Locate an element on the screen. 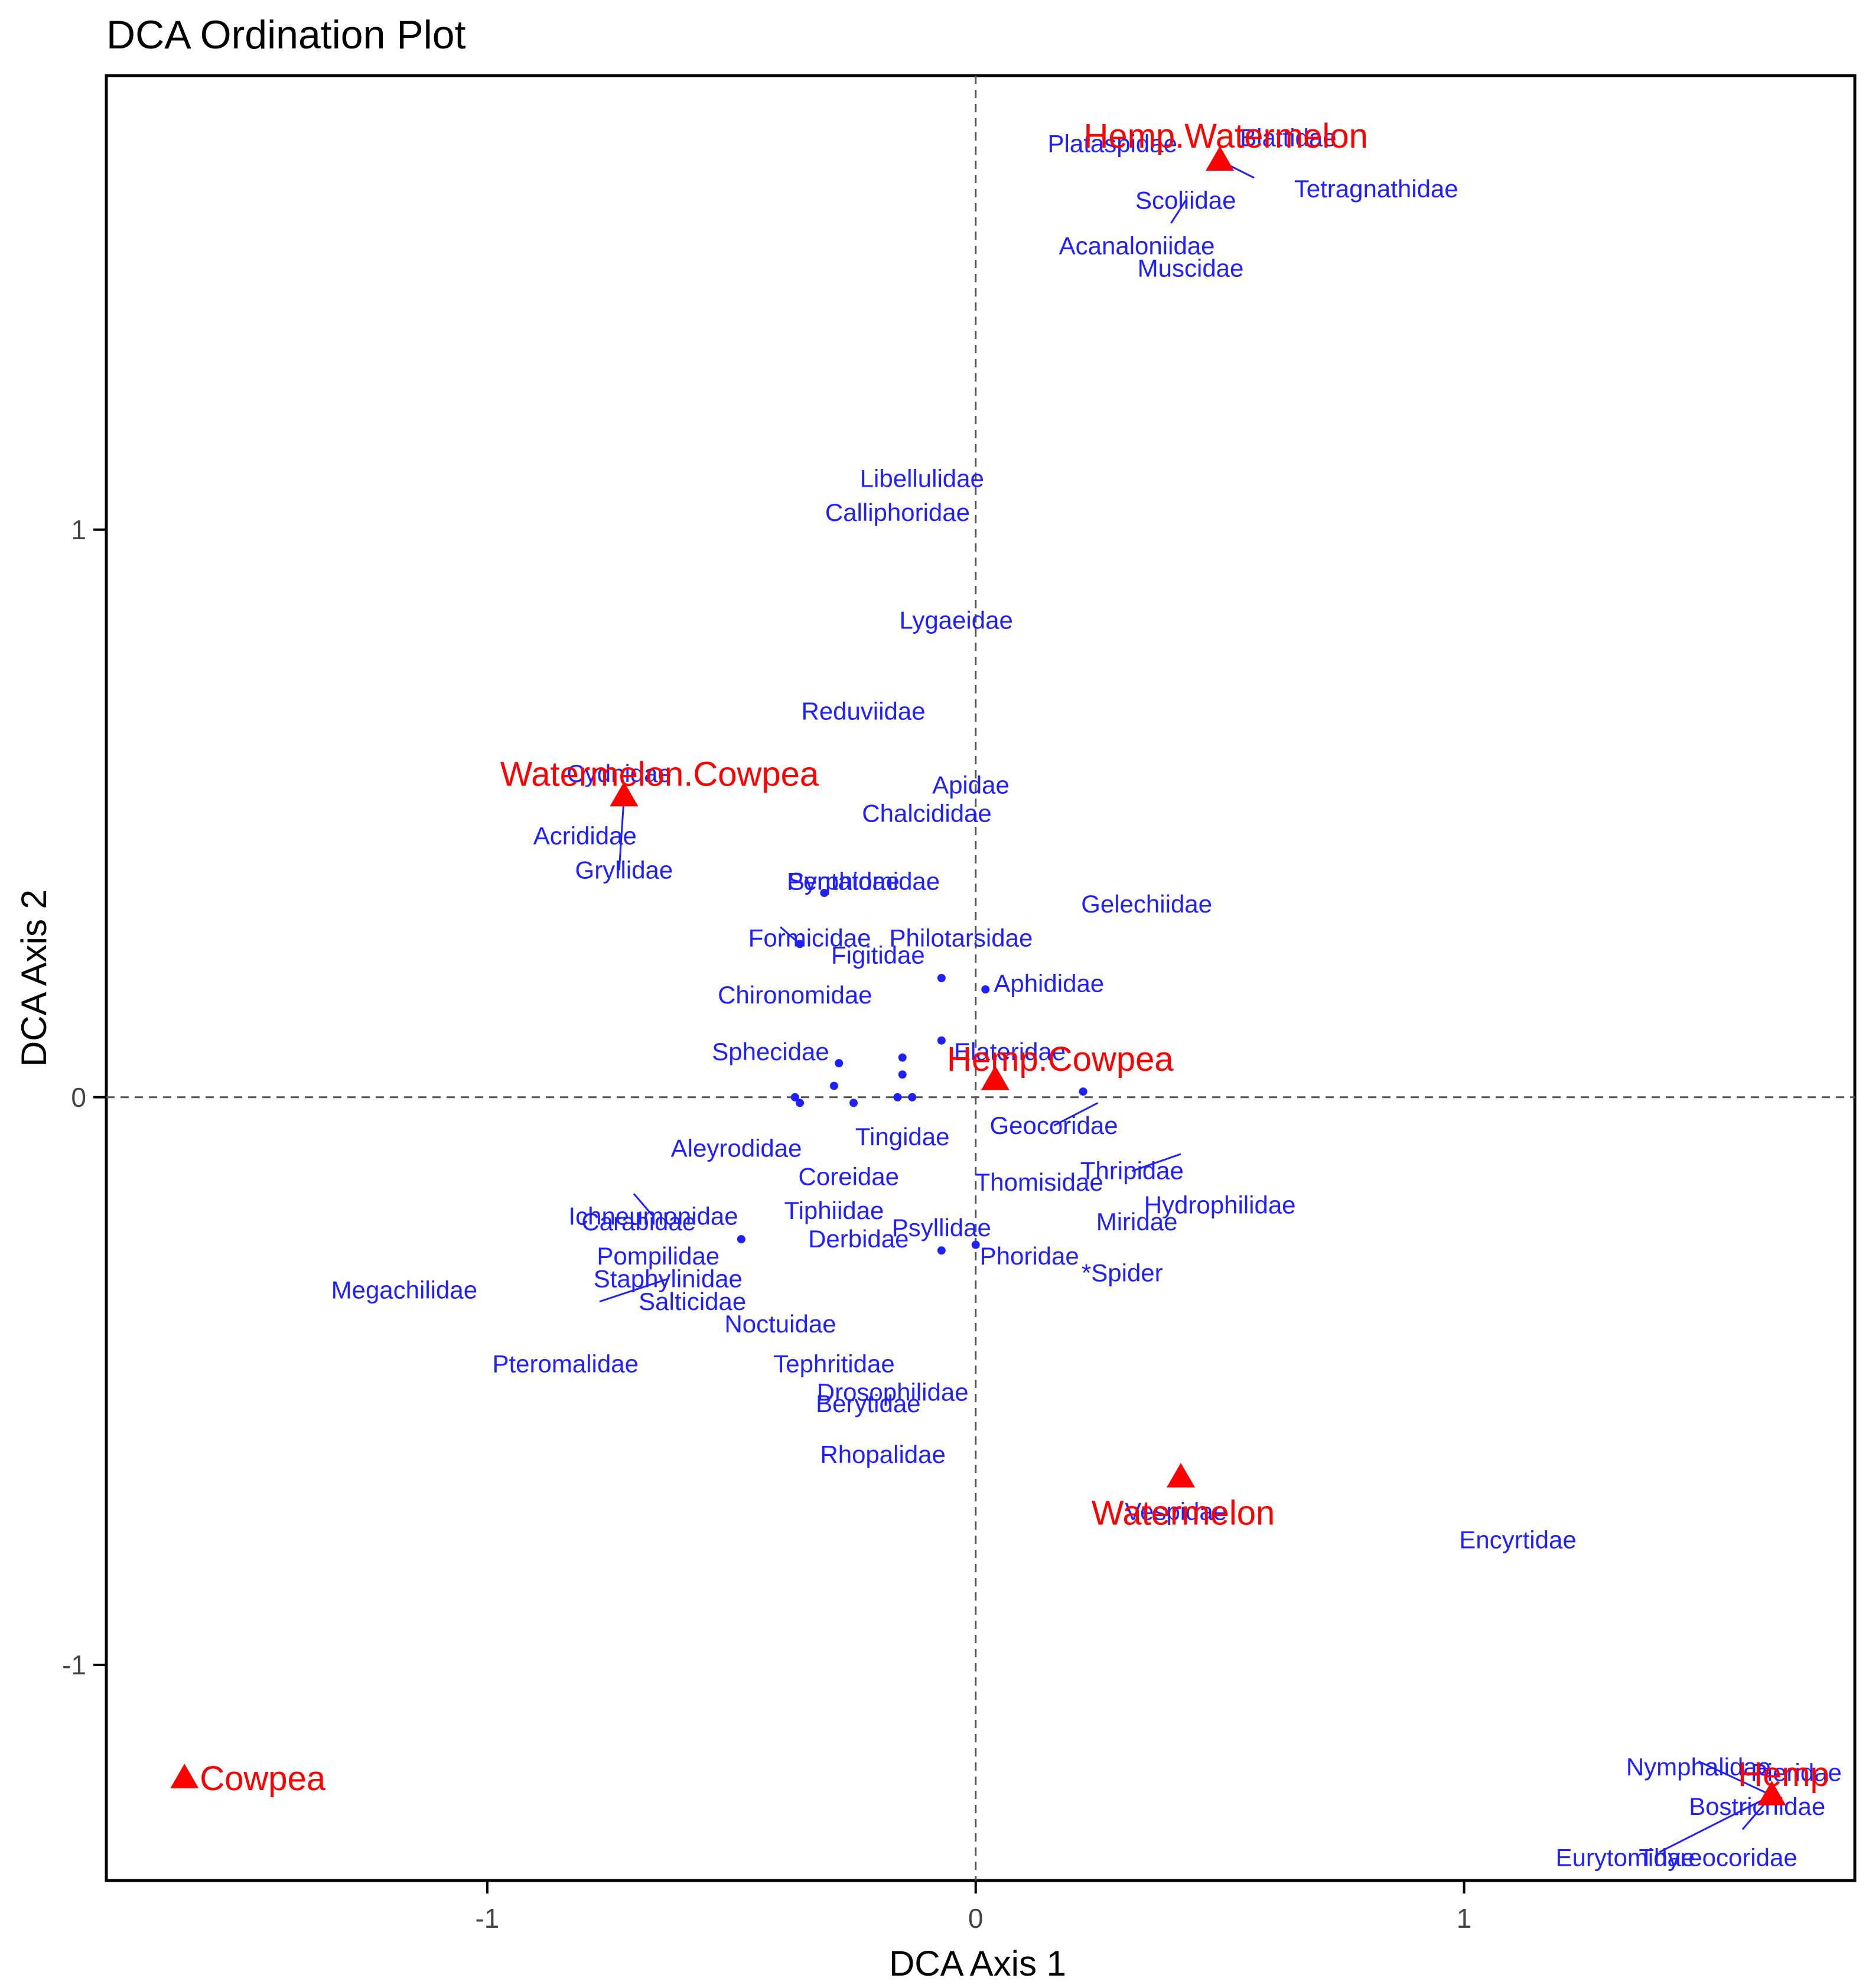 This screenshot has height=1988, width=1869. taxon-label-pieridae: Pieridae is located at coordinates (1796, 1772).